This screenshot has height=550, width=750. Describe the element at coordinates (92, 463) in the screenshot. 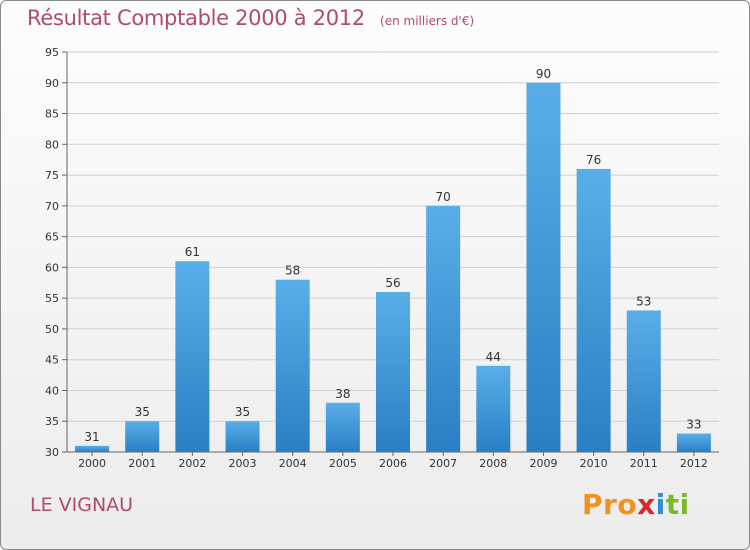

I see `x-tick-label: 2000` at that location.